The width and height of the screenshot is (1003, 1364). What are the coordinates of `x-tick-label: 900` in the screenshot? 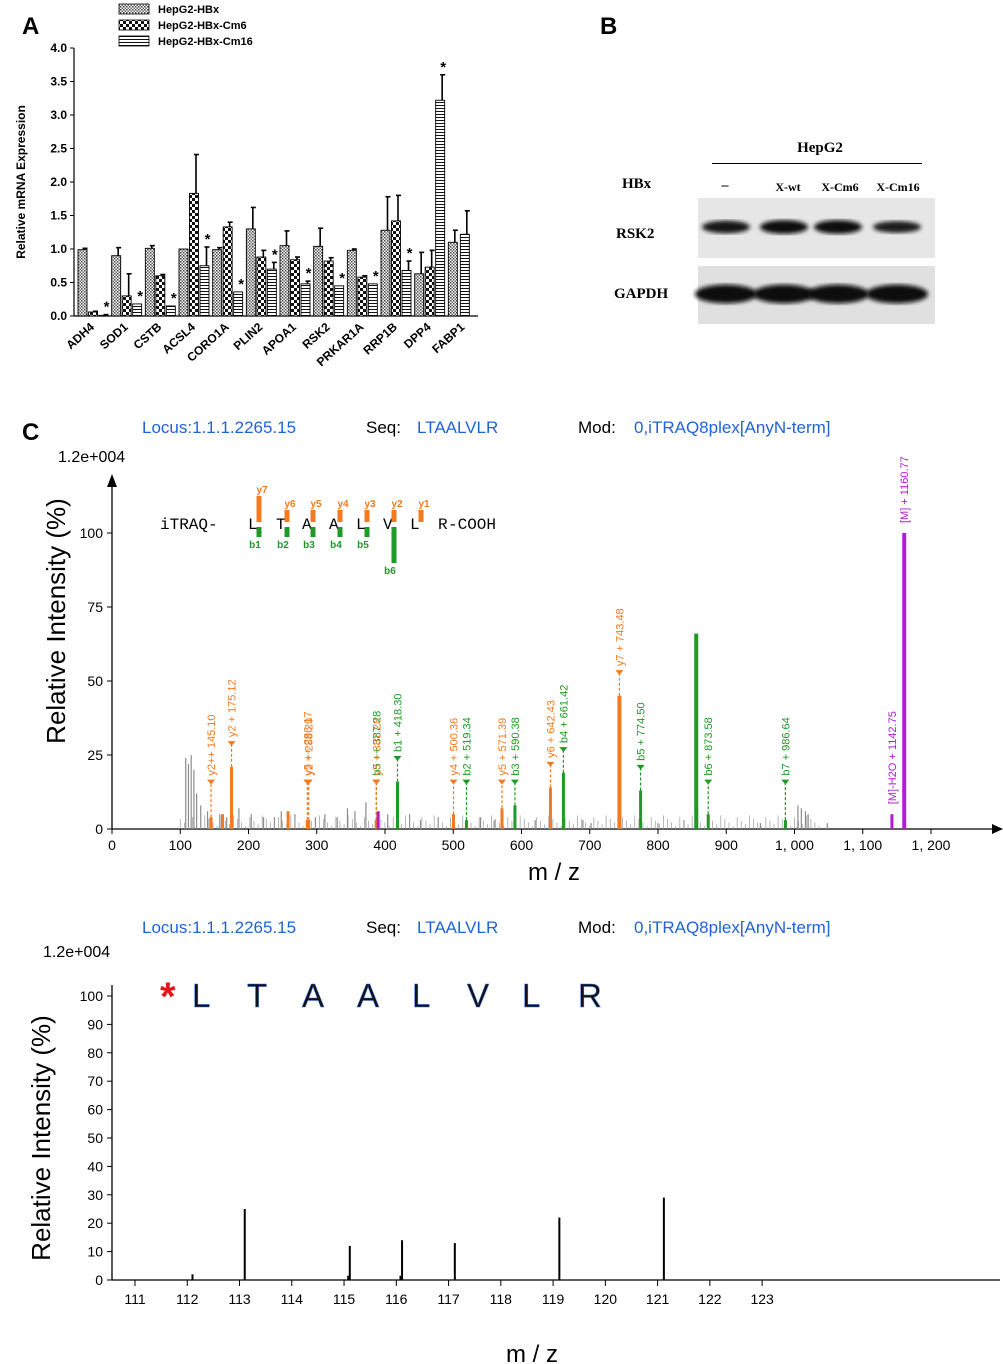 It's located at (727, 845).